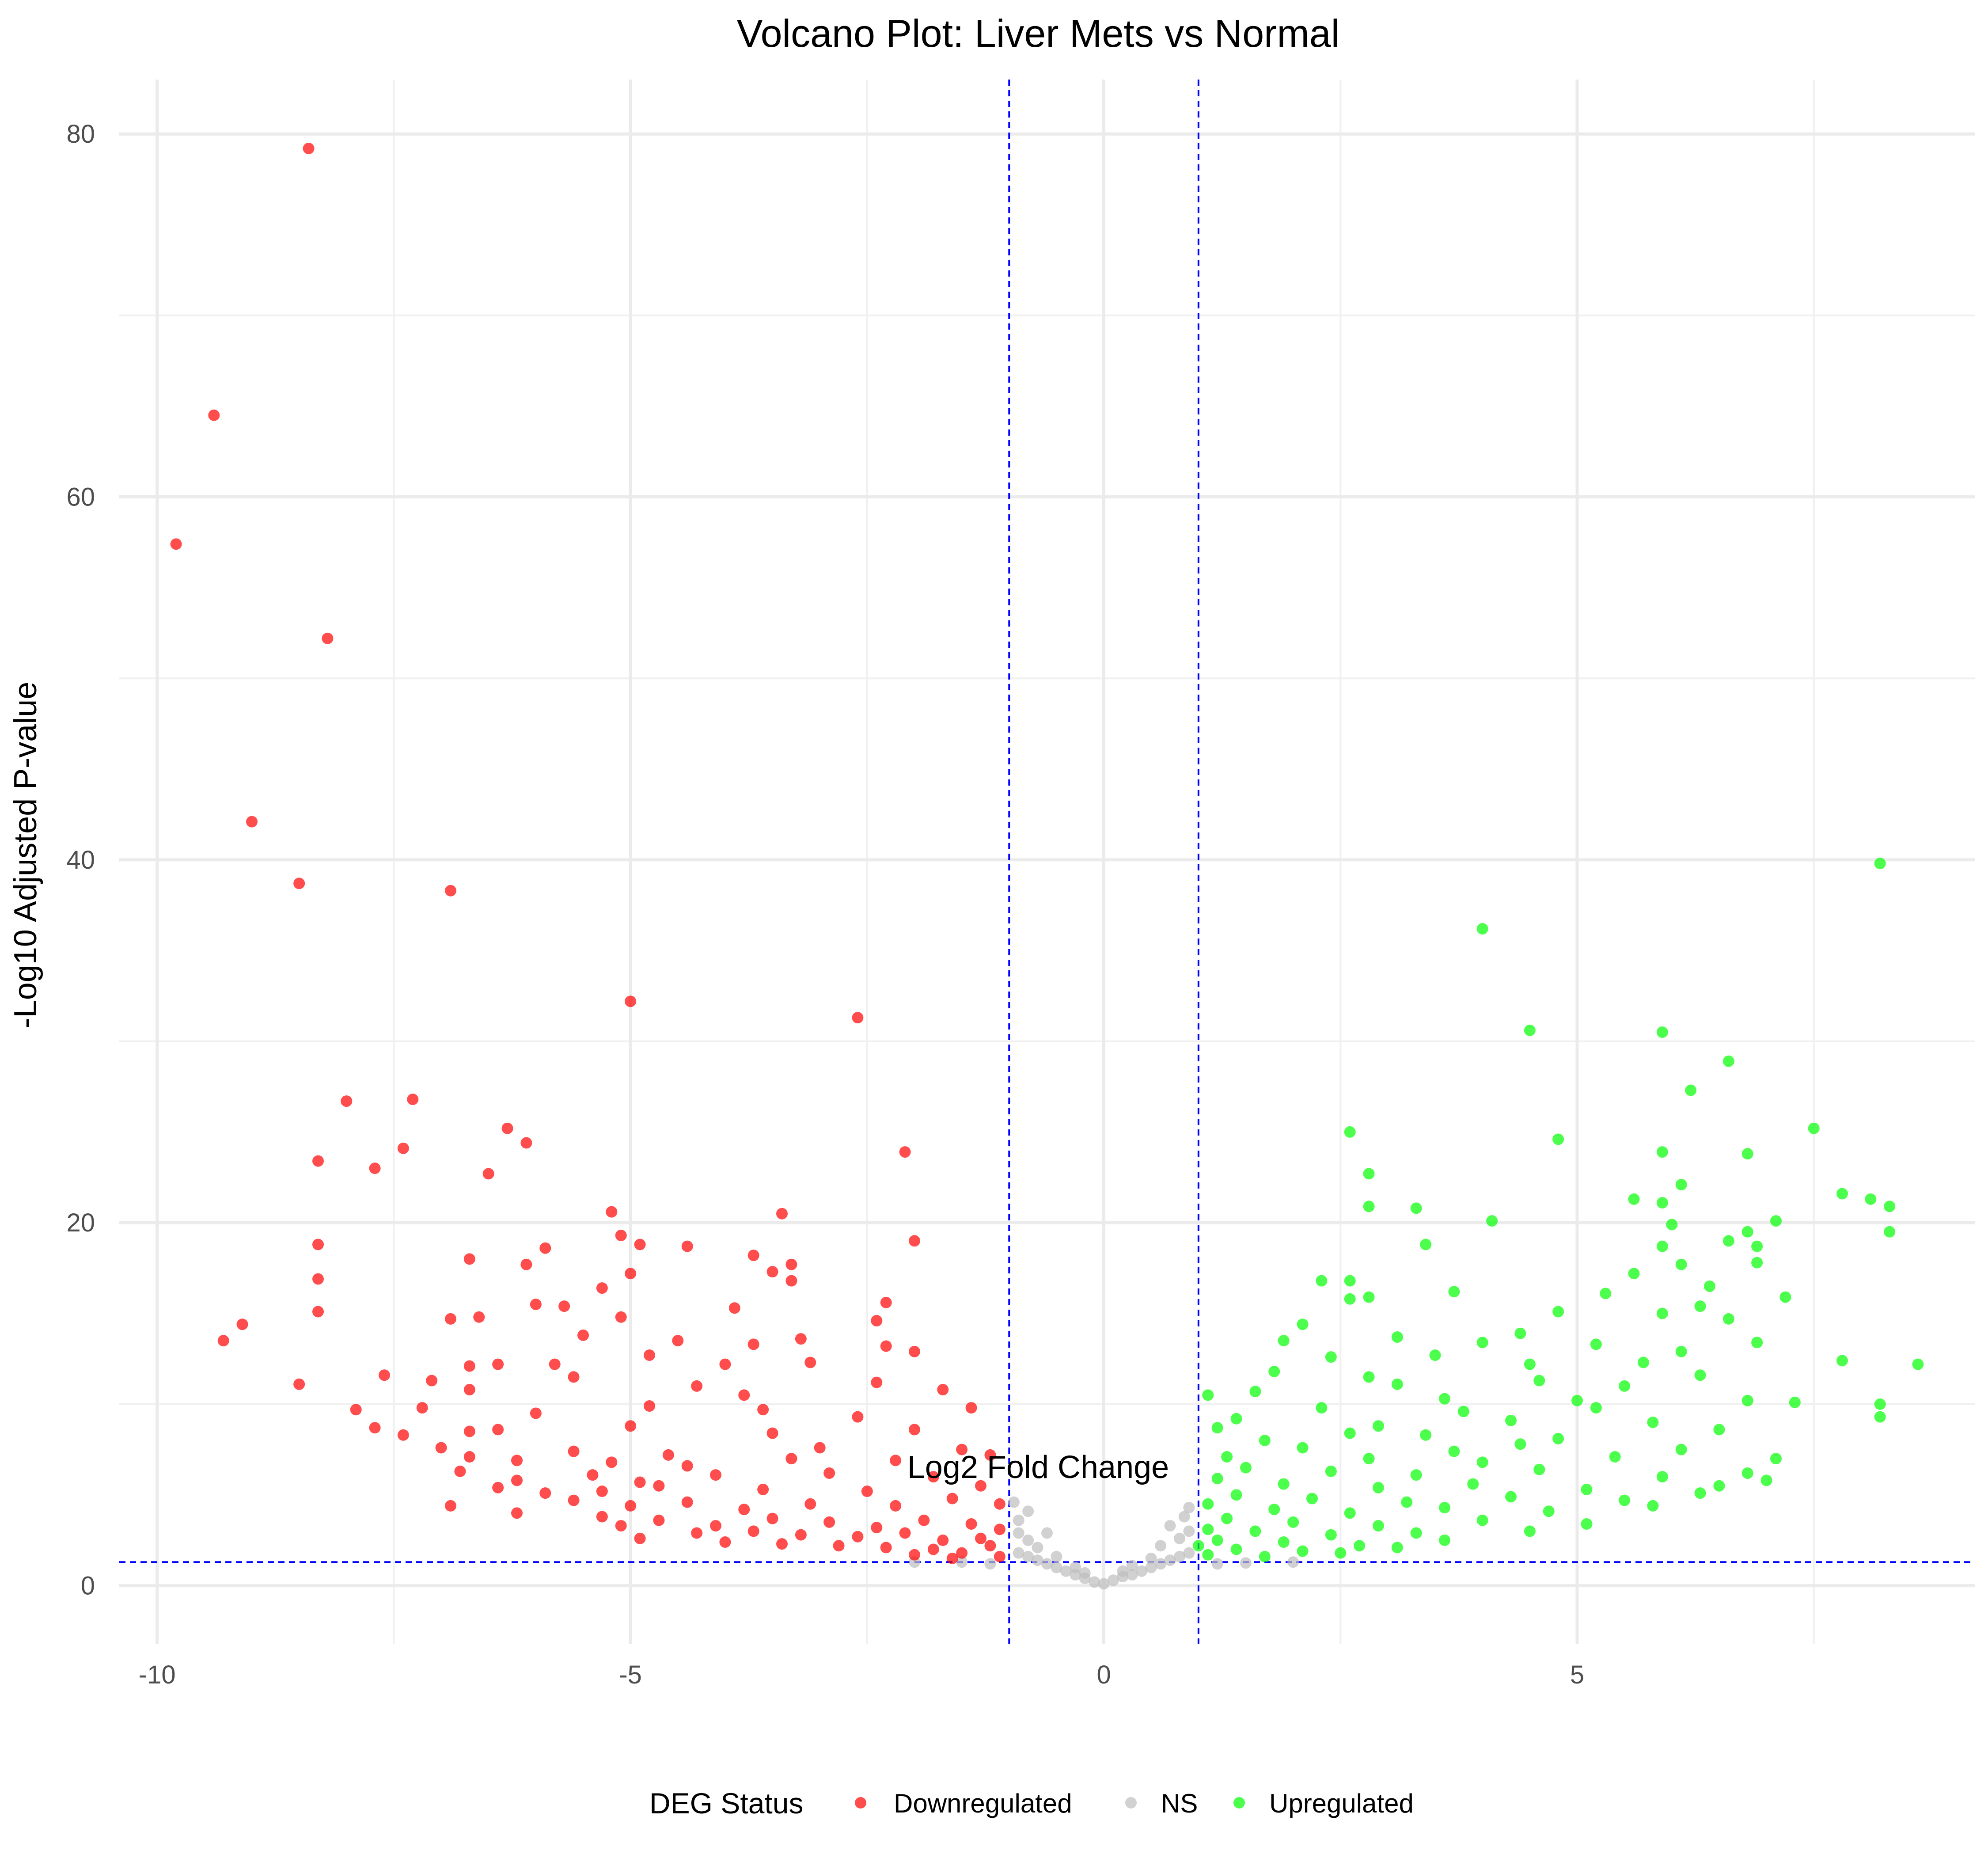 The image size is (1988, 1858). Describe the element at coordinates (1577, 1674) in the screenshot. I see `x-tick-label: 5` at that location.